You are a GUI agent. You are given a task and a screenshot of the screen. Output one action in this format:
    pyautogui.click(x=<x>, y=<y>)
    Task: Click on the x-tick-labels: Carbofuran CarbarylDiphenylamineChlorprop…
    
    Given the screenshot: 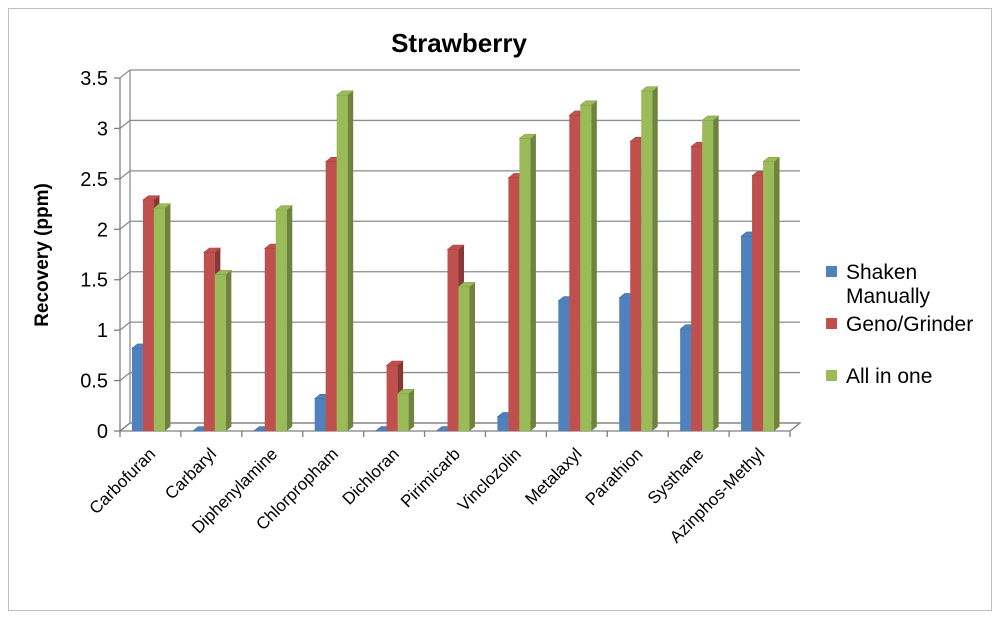 What is the action you would take?
    pyautogui.click(x=427, y=495)
    